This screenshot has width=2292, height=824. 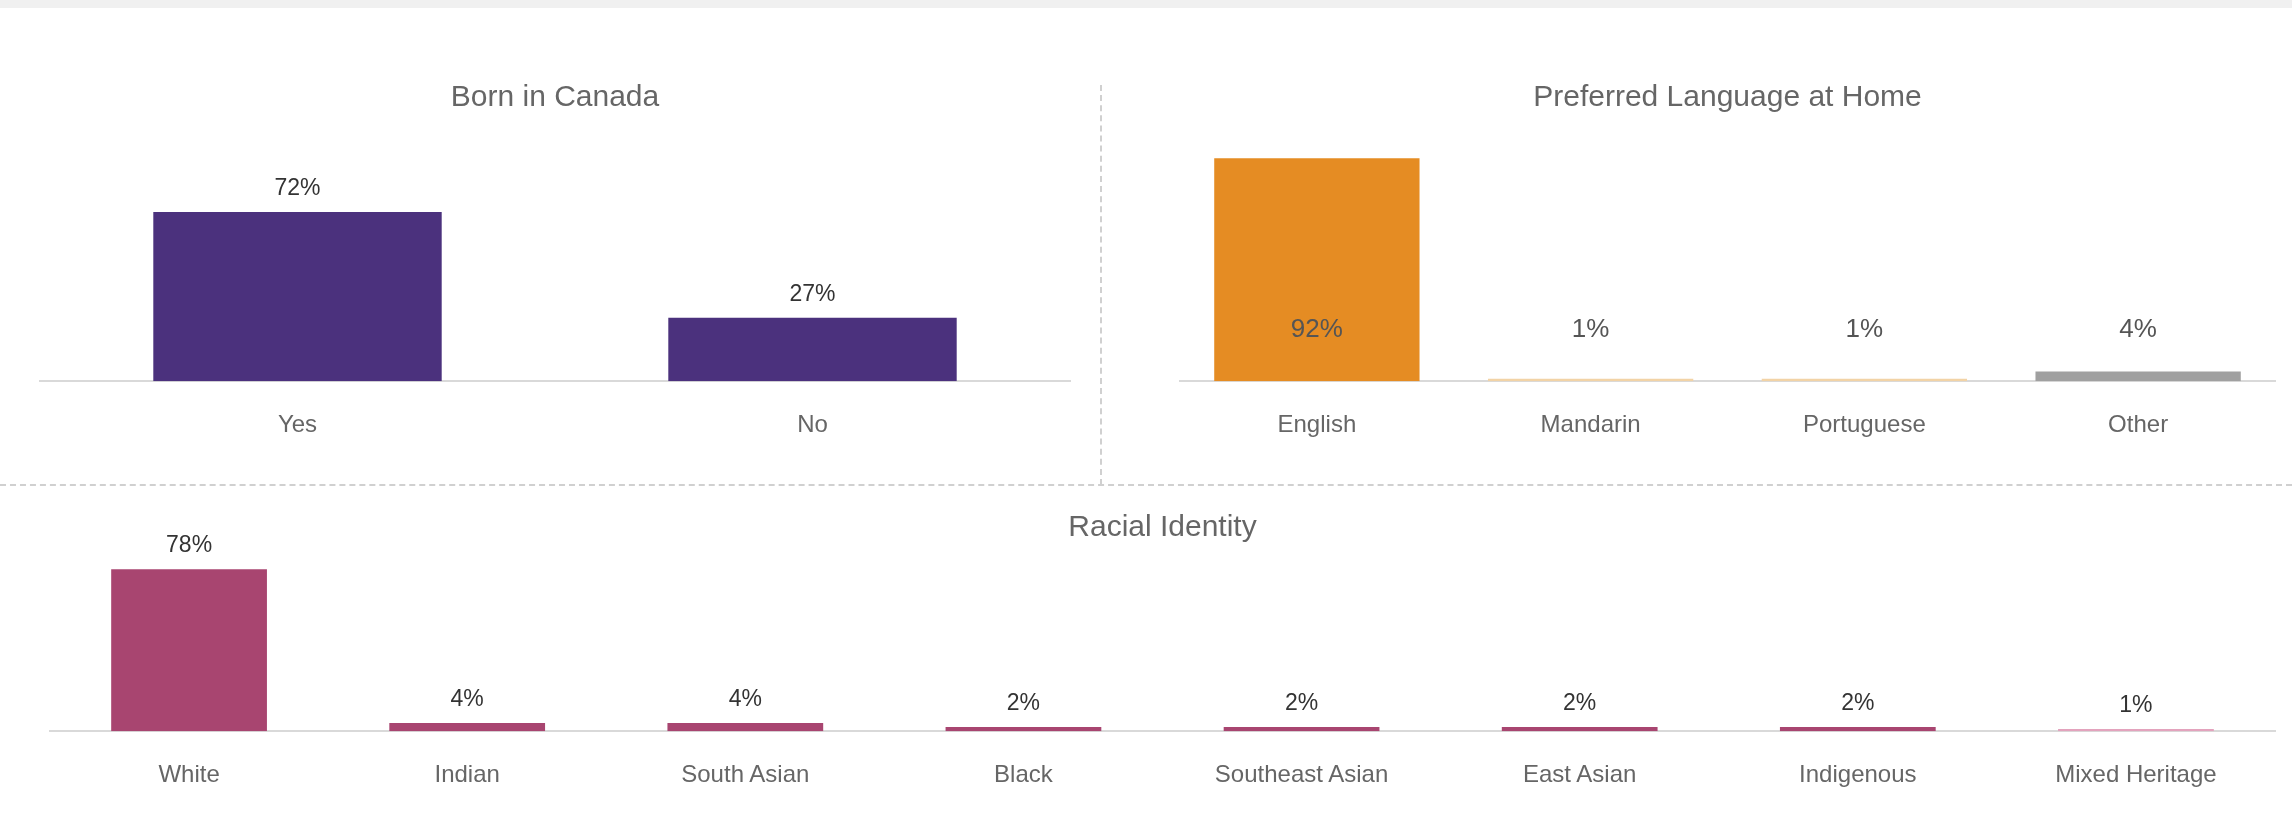 I want to click on x-tick-label: Mandarin, so click(x=1590, y=424).